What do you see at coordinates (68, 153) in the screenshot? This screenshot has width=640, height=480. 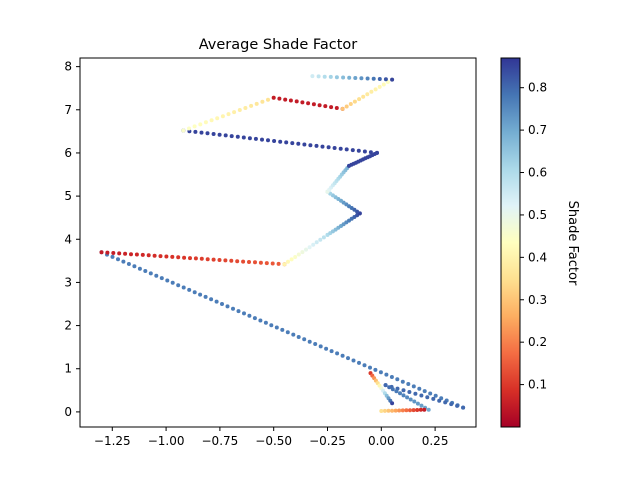 I see `y-tick-label: 6` at bounding box center [68, 153].